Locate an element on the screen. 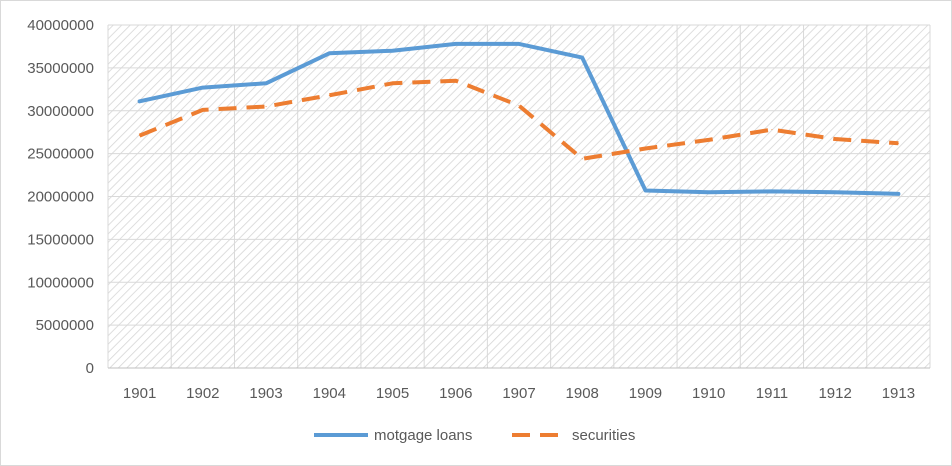 The height and width of the screenshot is (466, 952). y-tick-label: 40000000 is located at coordinates (60, 25).